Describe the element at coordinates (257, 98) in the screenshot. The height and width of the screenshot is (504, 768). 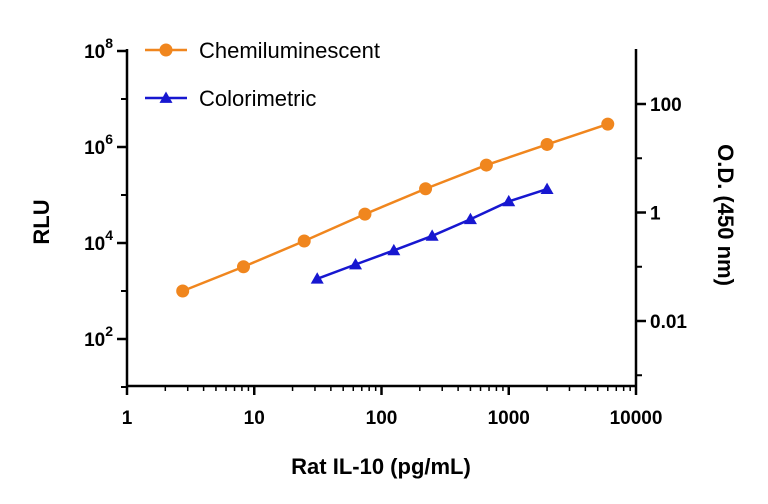
I see `legend-label-colorimetric: Colorimetric` at that location.